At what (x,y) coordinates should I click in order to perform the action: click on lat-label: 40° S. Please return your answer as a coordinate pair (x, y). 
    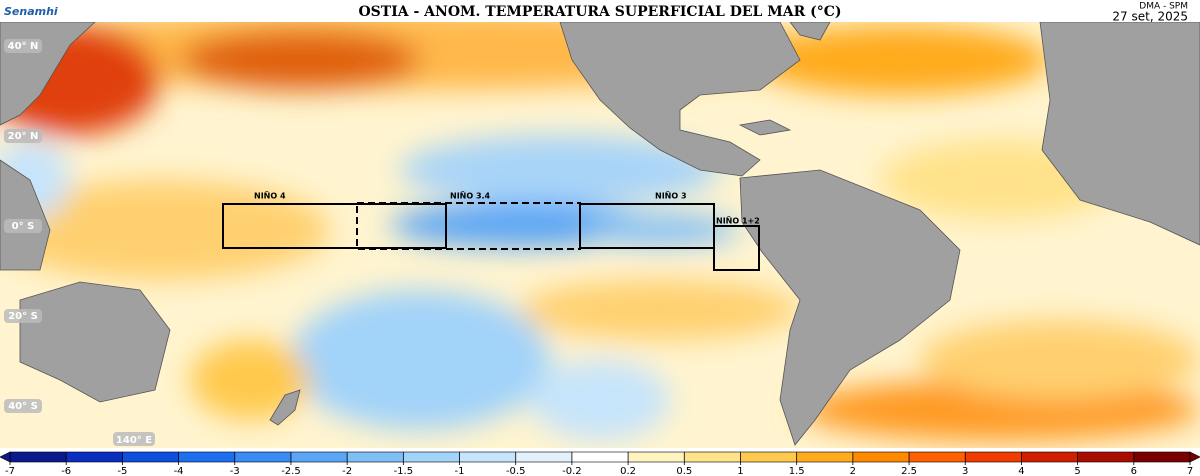
    Looking at the image, I should click on (23, 406).